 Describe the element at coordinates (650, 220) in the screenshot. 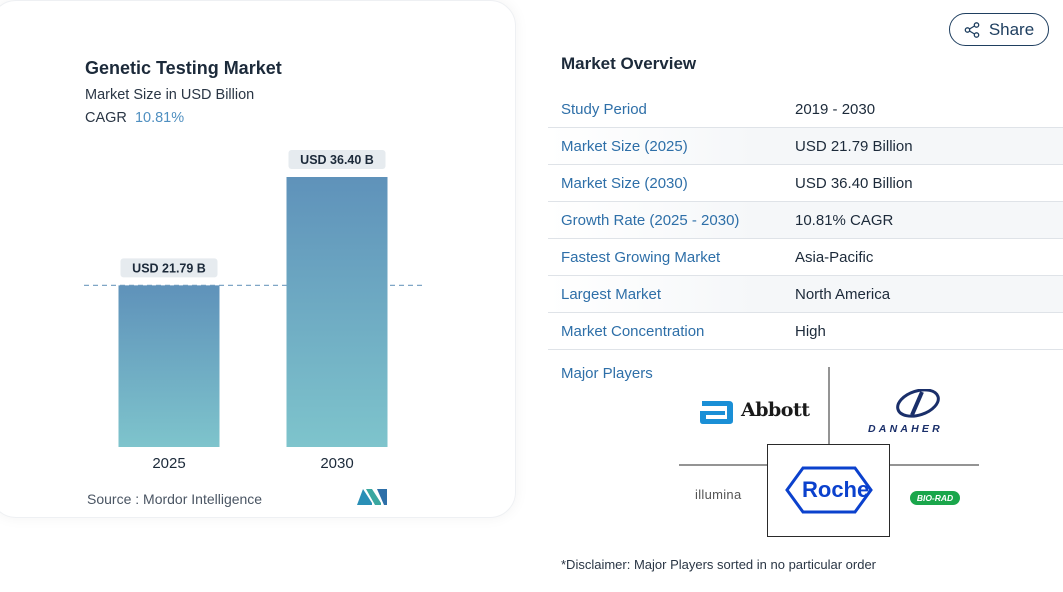

I see `overview-key: Growth Rate (2025 - 2030)` at that location.